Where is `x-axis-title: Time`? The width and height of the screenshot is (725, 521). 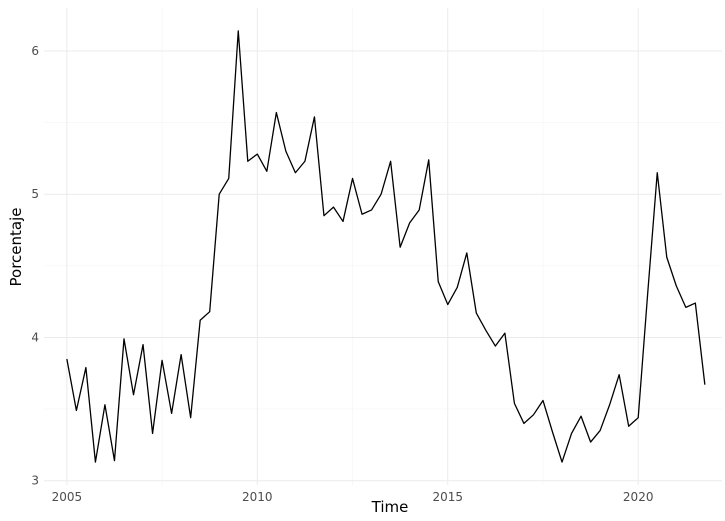 x-axis-title: Time is located at coordinates (390, 507).